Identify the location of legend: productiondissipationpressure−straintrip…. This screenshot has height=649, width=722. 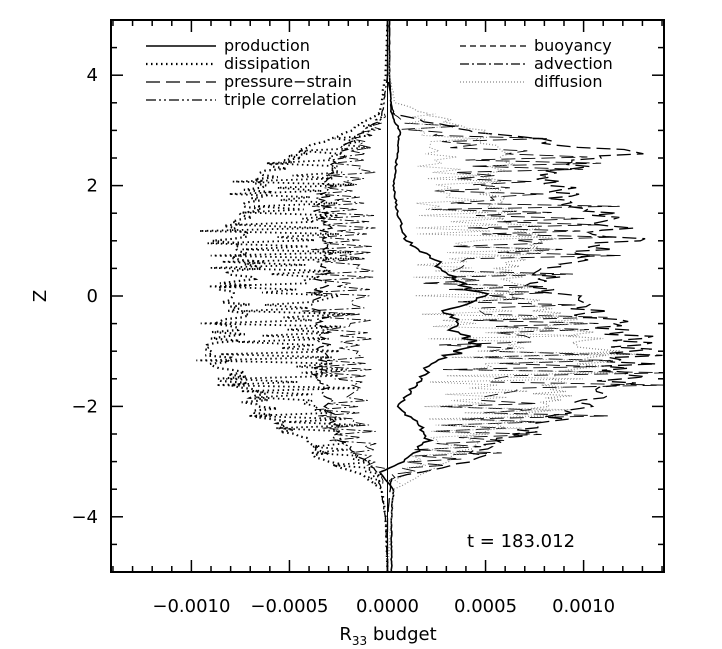
(379, 72).